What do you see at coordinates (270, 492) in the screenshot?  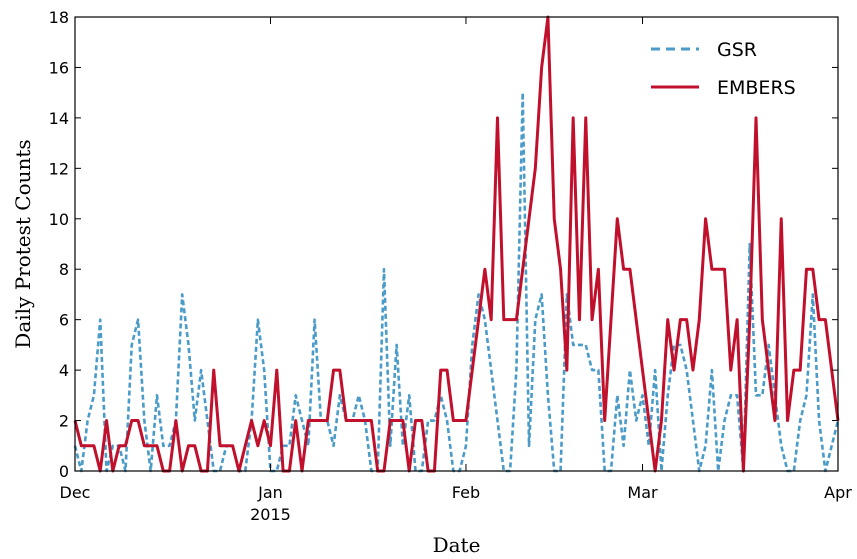 I see `x-tick-label: Jan` at bounding box center [270, 492].